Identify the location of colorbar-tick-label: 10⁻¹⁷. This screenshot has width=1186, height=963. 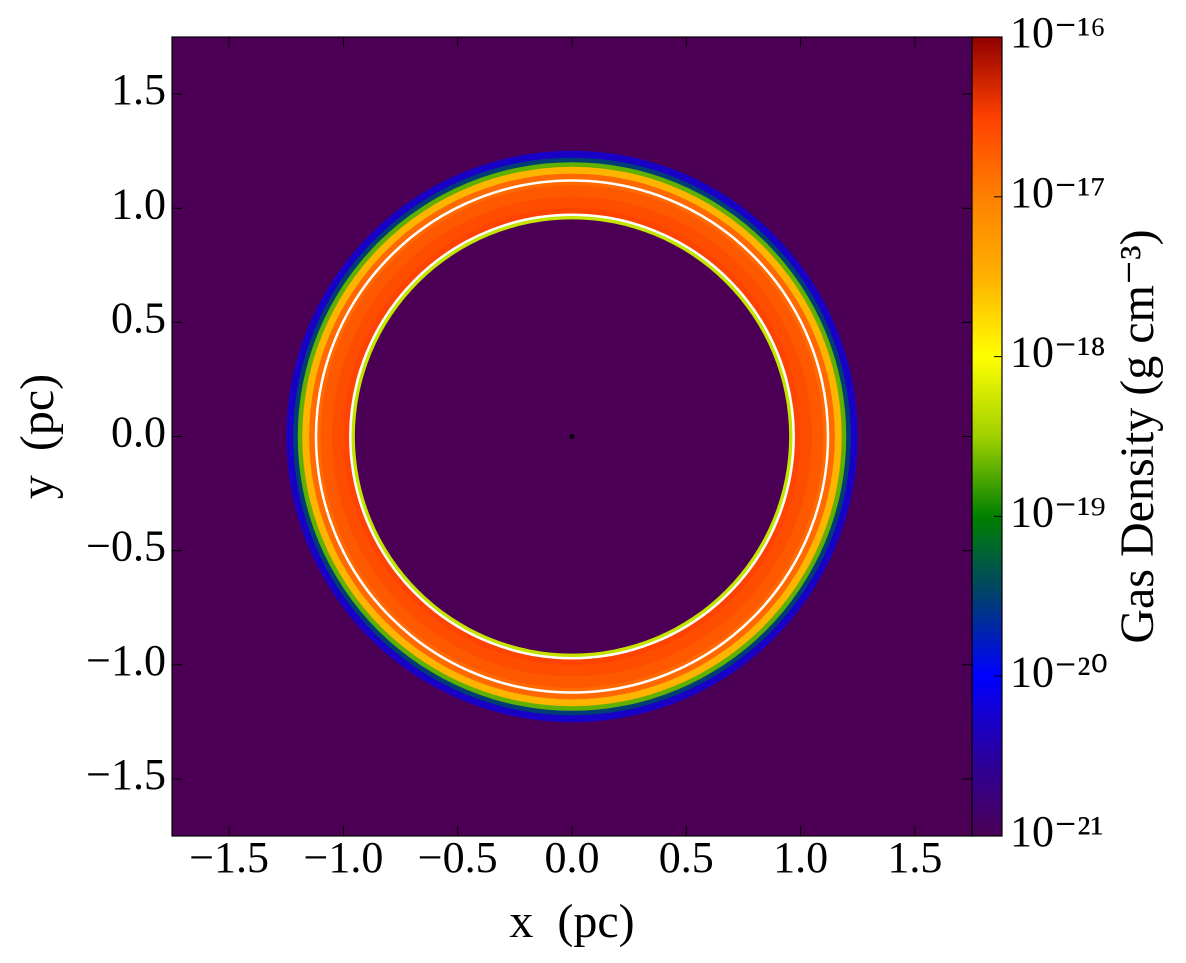
(1058, 192).